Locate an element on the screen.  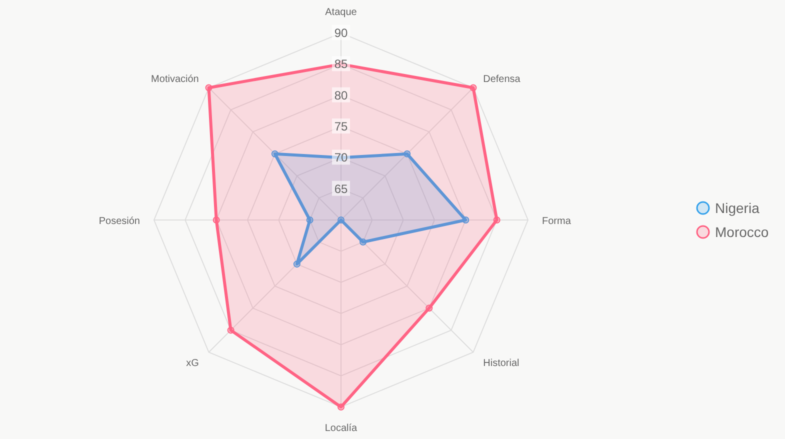
spoke-label: Historial is located at coordinates (501, 364).